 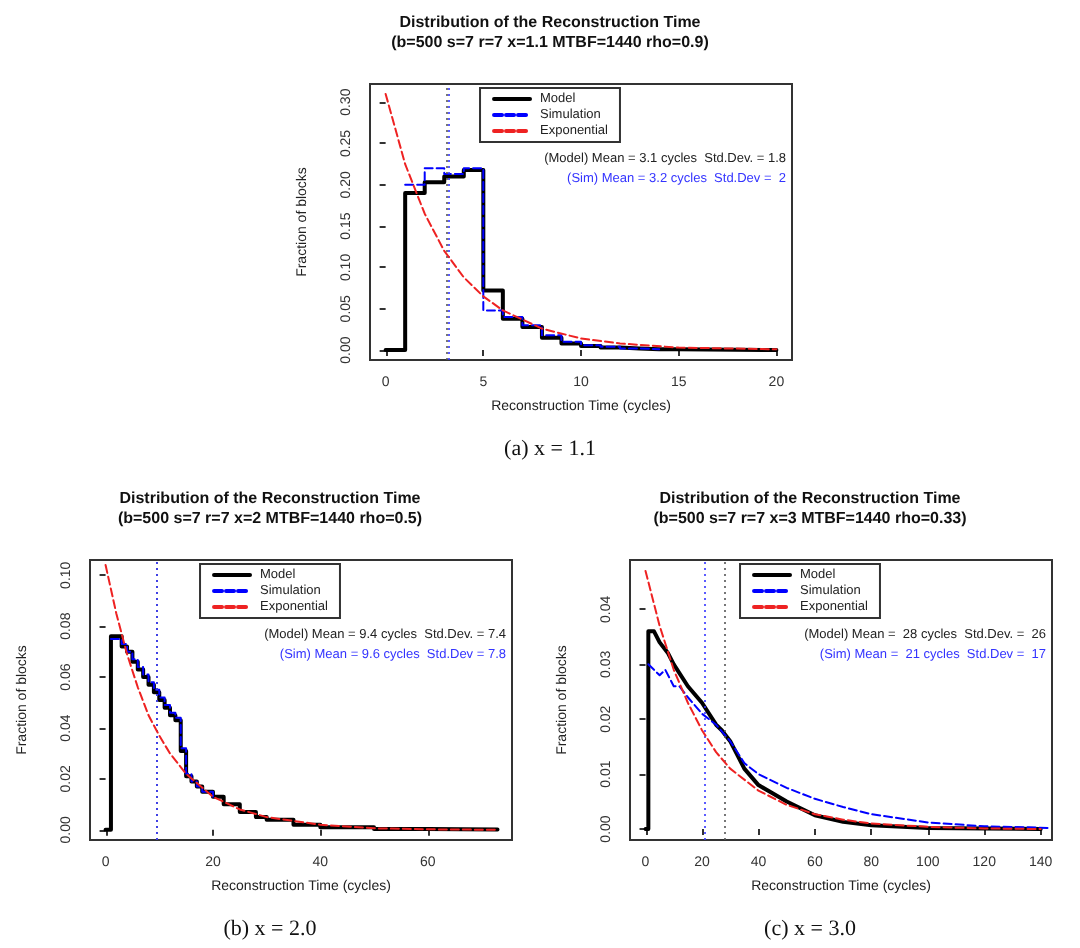 I want to click on text: (b) x = 2.0, so click(x=270, y=929).